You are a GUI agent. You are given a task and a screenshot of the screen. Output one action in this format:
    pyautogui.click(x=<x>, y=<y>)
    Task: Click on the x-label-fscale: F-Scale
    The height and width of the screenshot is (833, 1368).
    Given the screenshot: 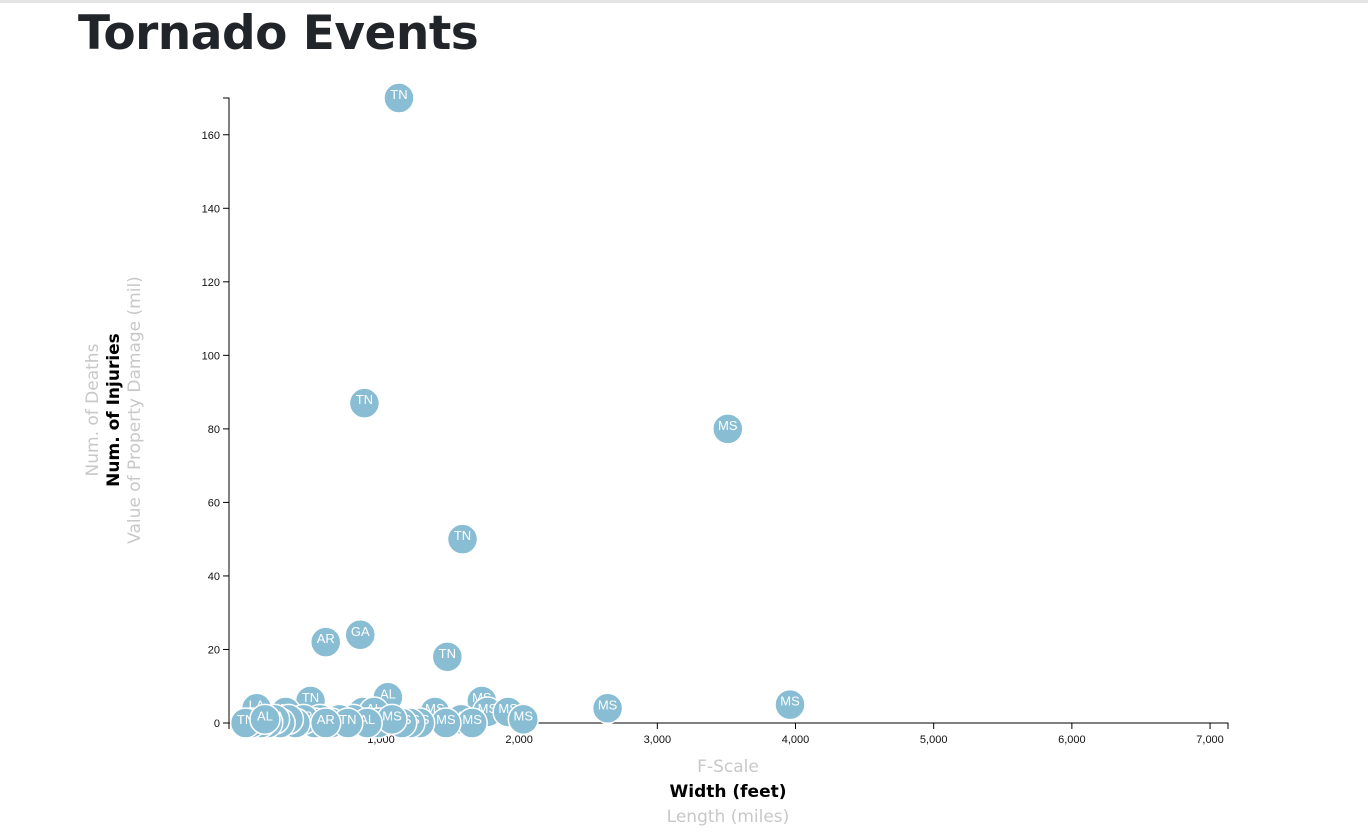 What is the action you would take?
    pyautogui.click(x=728, y=767)
    